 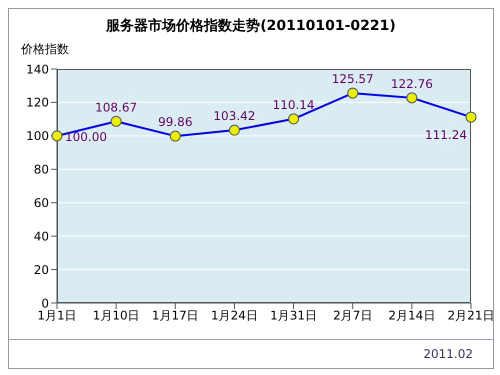 What do you see at coordinates (471, 315) in the screenshot?
I see `x-tick-label: 2月21日` at bounding box center [471, 315].